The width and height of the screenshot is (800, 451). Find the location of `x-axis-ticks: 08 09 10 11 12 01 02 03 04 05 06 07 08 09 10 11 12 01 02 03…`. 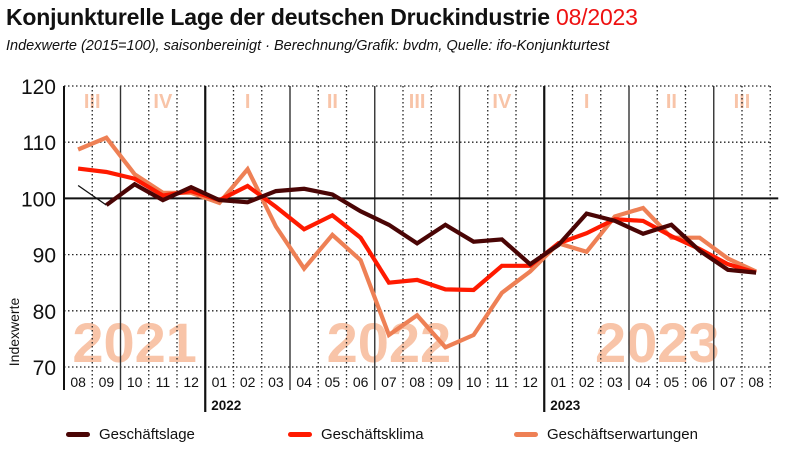

x-axis-ticks: 08 09 10 11 12 01 02 03 04 05 06 07 08 09 10 11 12 01 02 03… is located at coordinates (417, 393).